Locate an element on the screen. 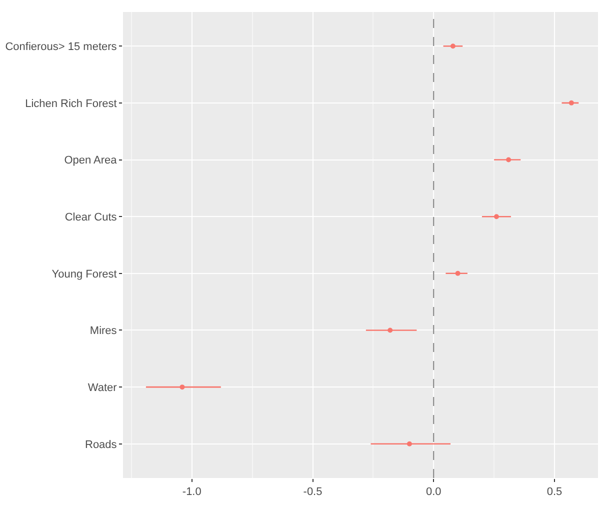  y-tick-label: Water is located at coordinates (103, 388).